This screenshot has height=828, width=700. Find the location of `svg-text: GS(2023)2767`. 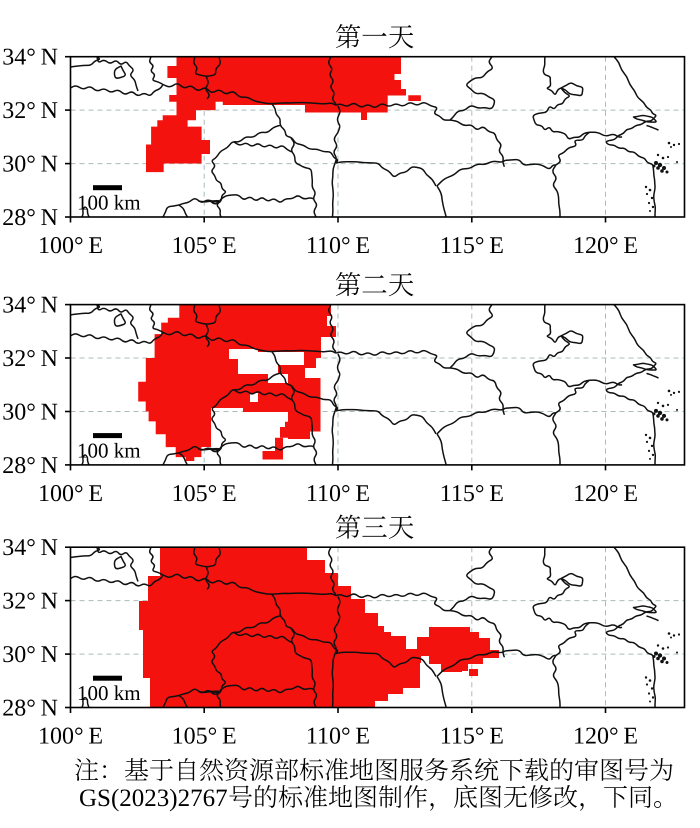

svg-text: GS(2023)2767 is located at coordinates (153, 798).